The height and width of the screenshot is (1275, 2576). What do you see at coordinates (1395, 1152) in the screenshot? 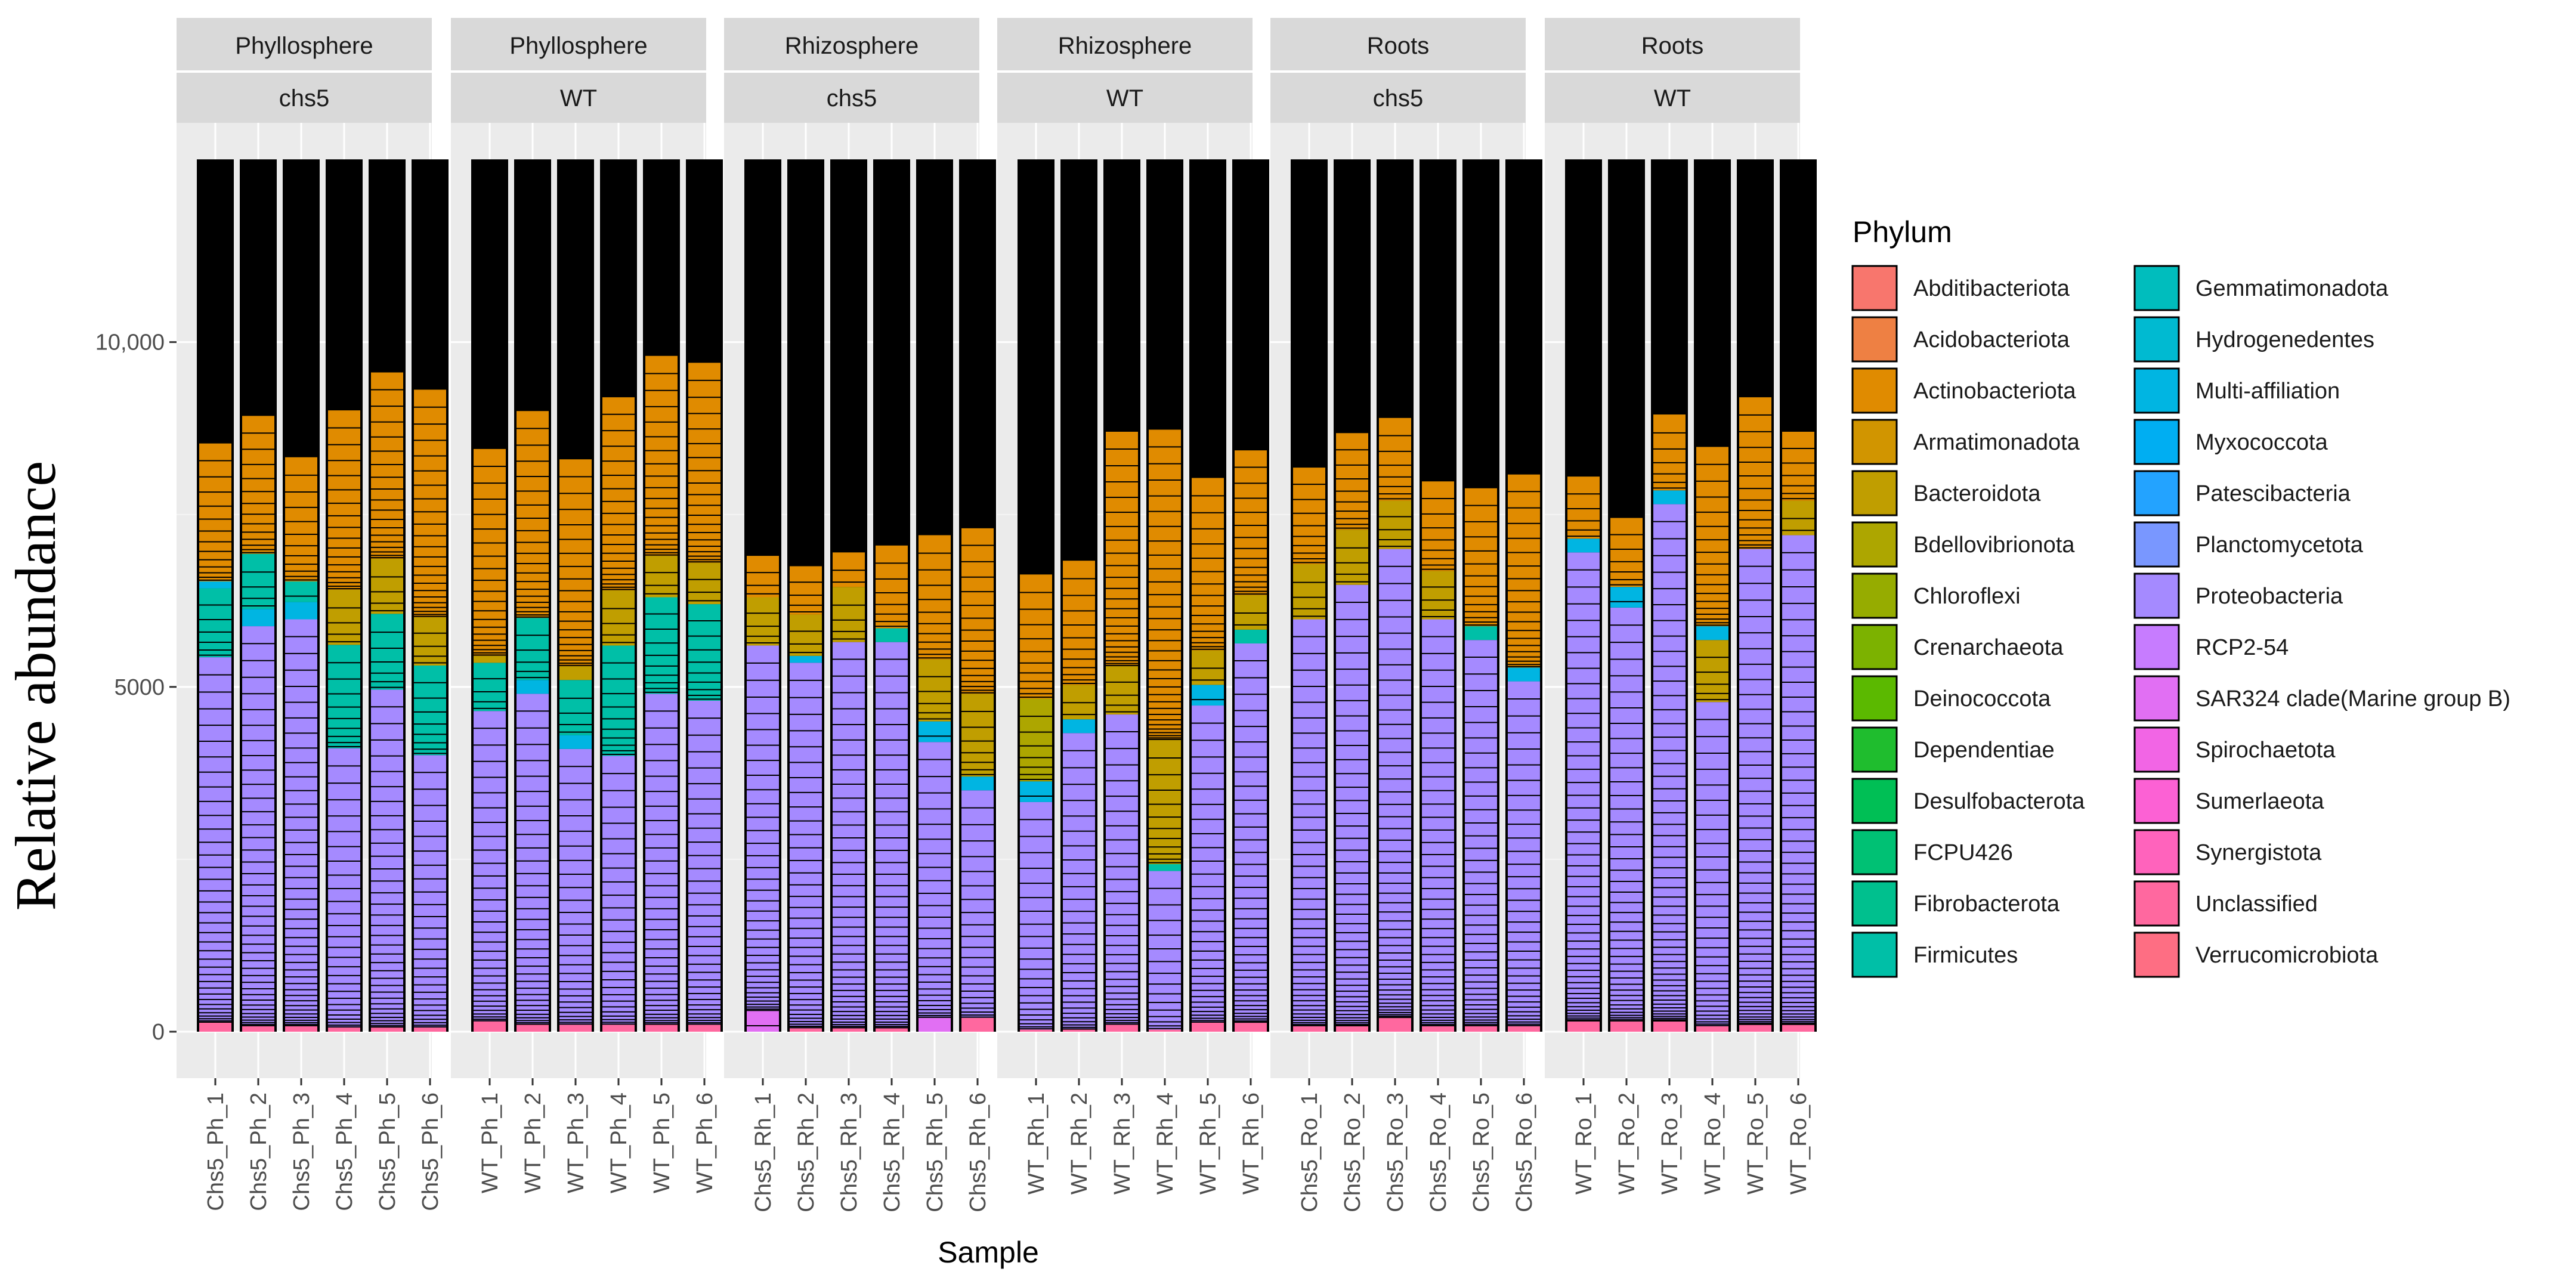
I see `x-tick-label: Chs5_Ro_3` at bounding box center [1395, 1152].